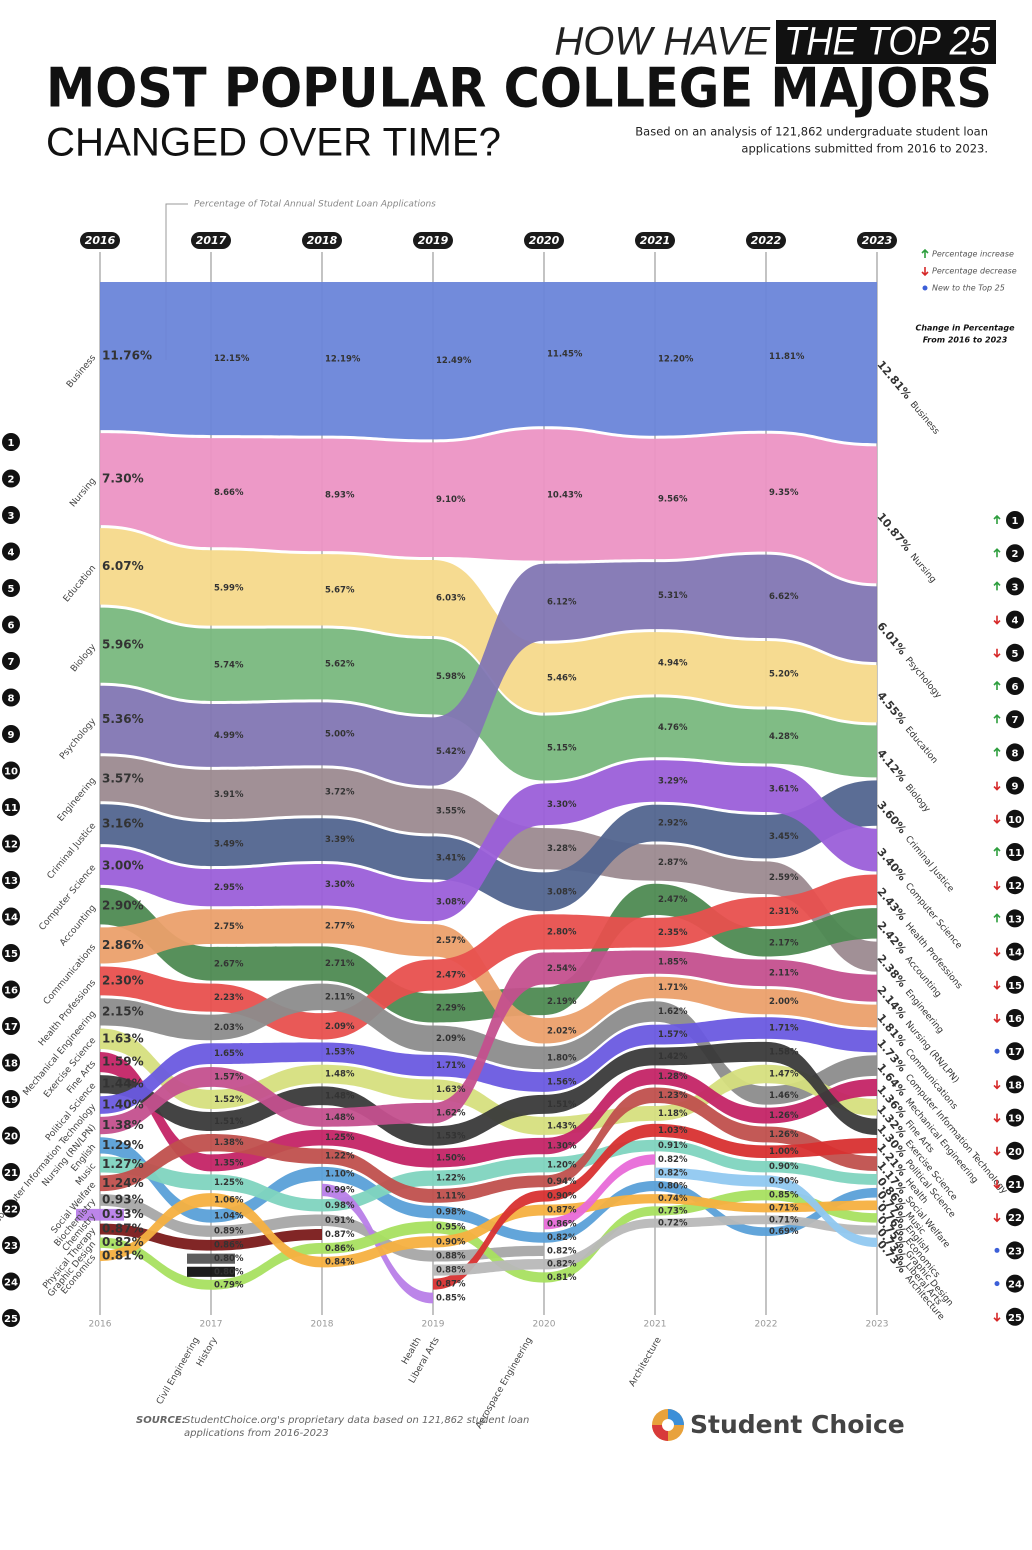 The image size is (1032, 1550). I want to click on value-label: 5.98%, so click(451, 677).